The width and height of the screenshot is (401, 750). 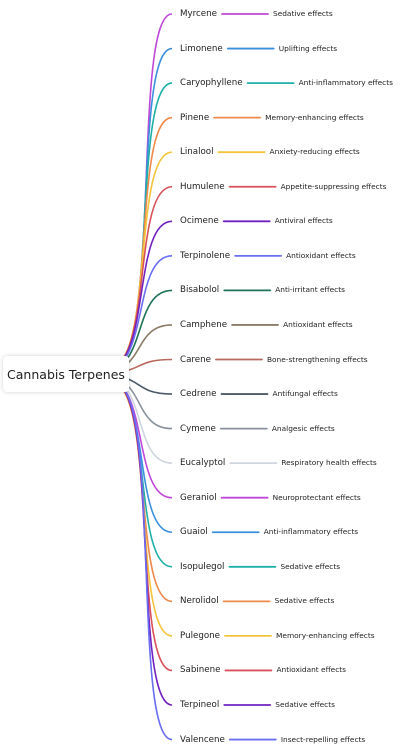 What do you see at coordinates (200, 705) in the screenshot?
I see `terpene-node-terpineol: Terpineol` at bounding box center [200, 705].